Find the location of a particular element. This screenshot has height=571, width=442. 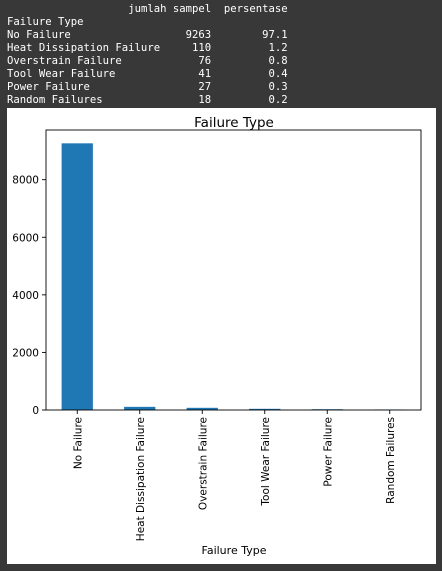

y-tick-label: 8000 is located at coordinates (25, 181).